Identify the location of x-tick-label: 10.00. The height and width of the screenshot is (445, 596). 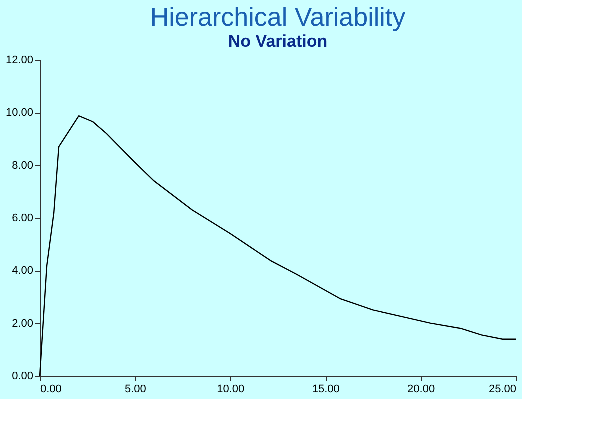
(231, 390).